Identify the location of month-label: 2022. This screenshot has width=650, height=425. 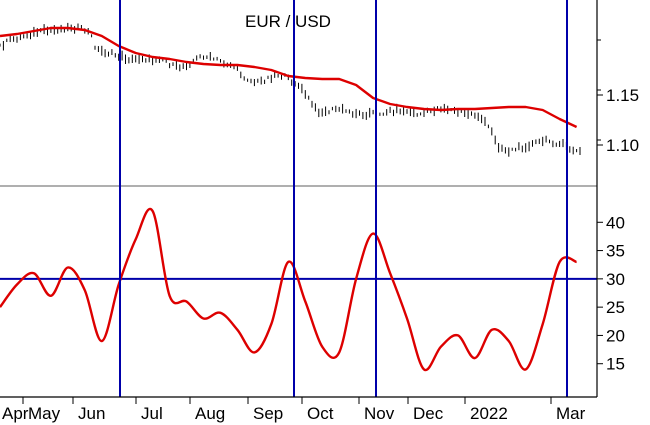
(489, 413).